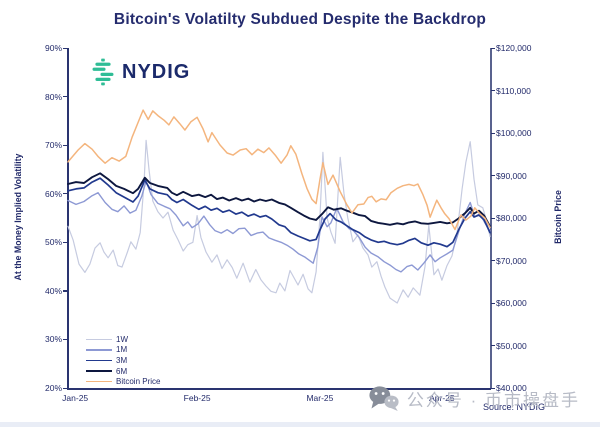 Image resolution: width=600 pixels, height=427 pixels. Describe the element at coordinates (75, 398) in the screenshot. I see `x-axis-tick-label: Jan-25` at that location.